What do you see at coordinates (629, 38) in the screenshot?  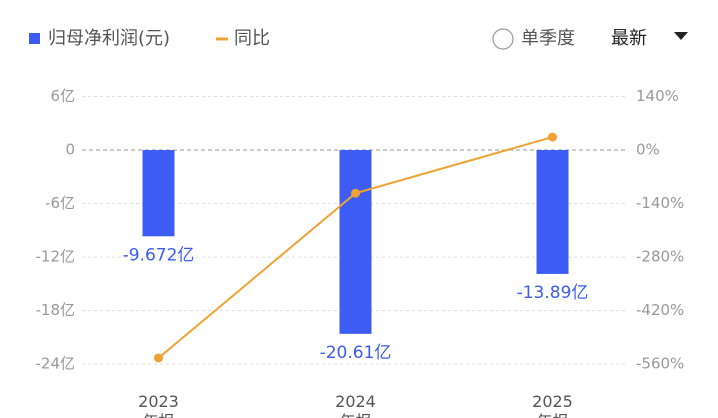 I see `sort-dropdown: 最新` at bounding box center [629, 38].